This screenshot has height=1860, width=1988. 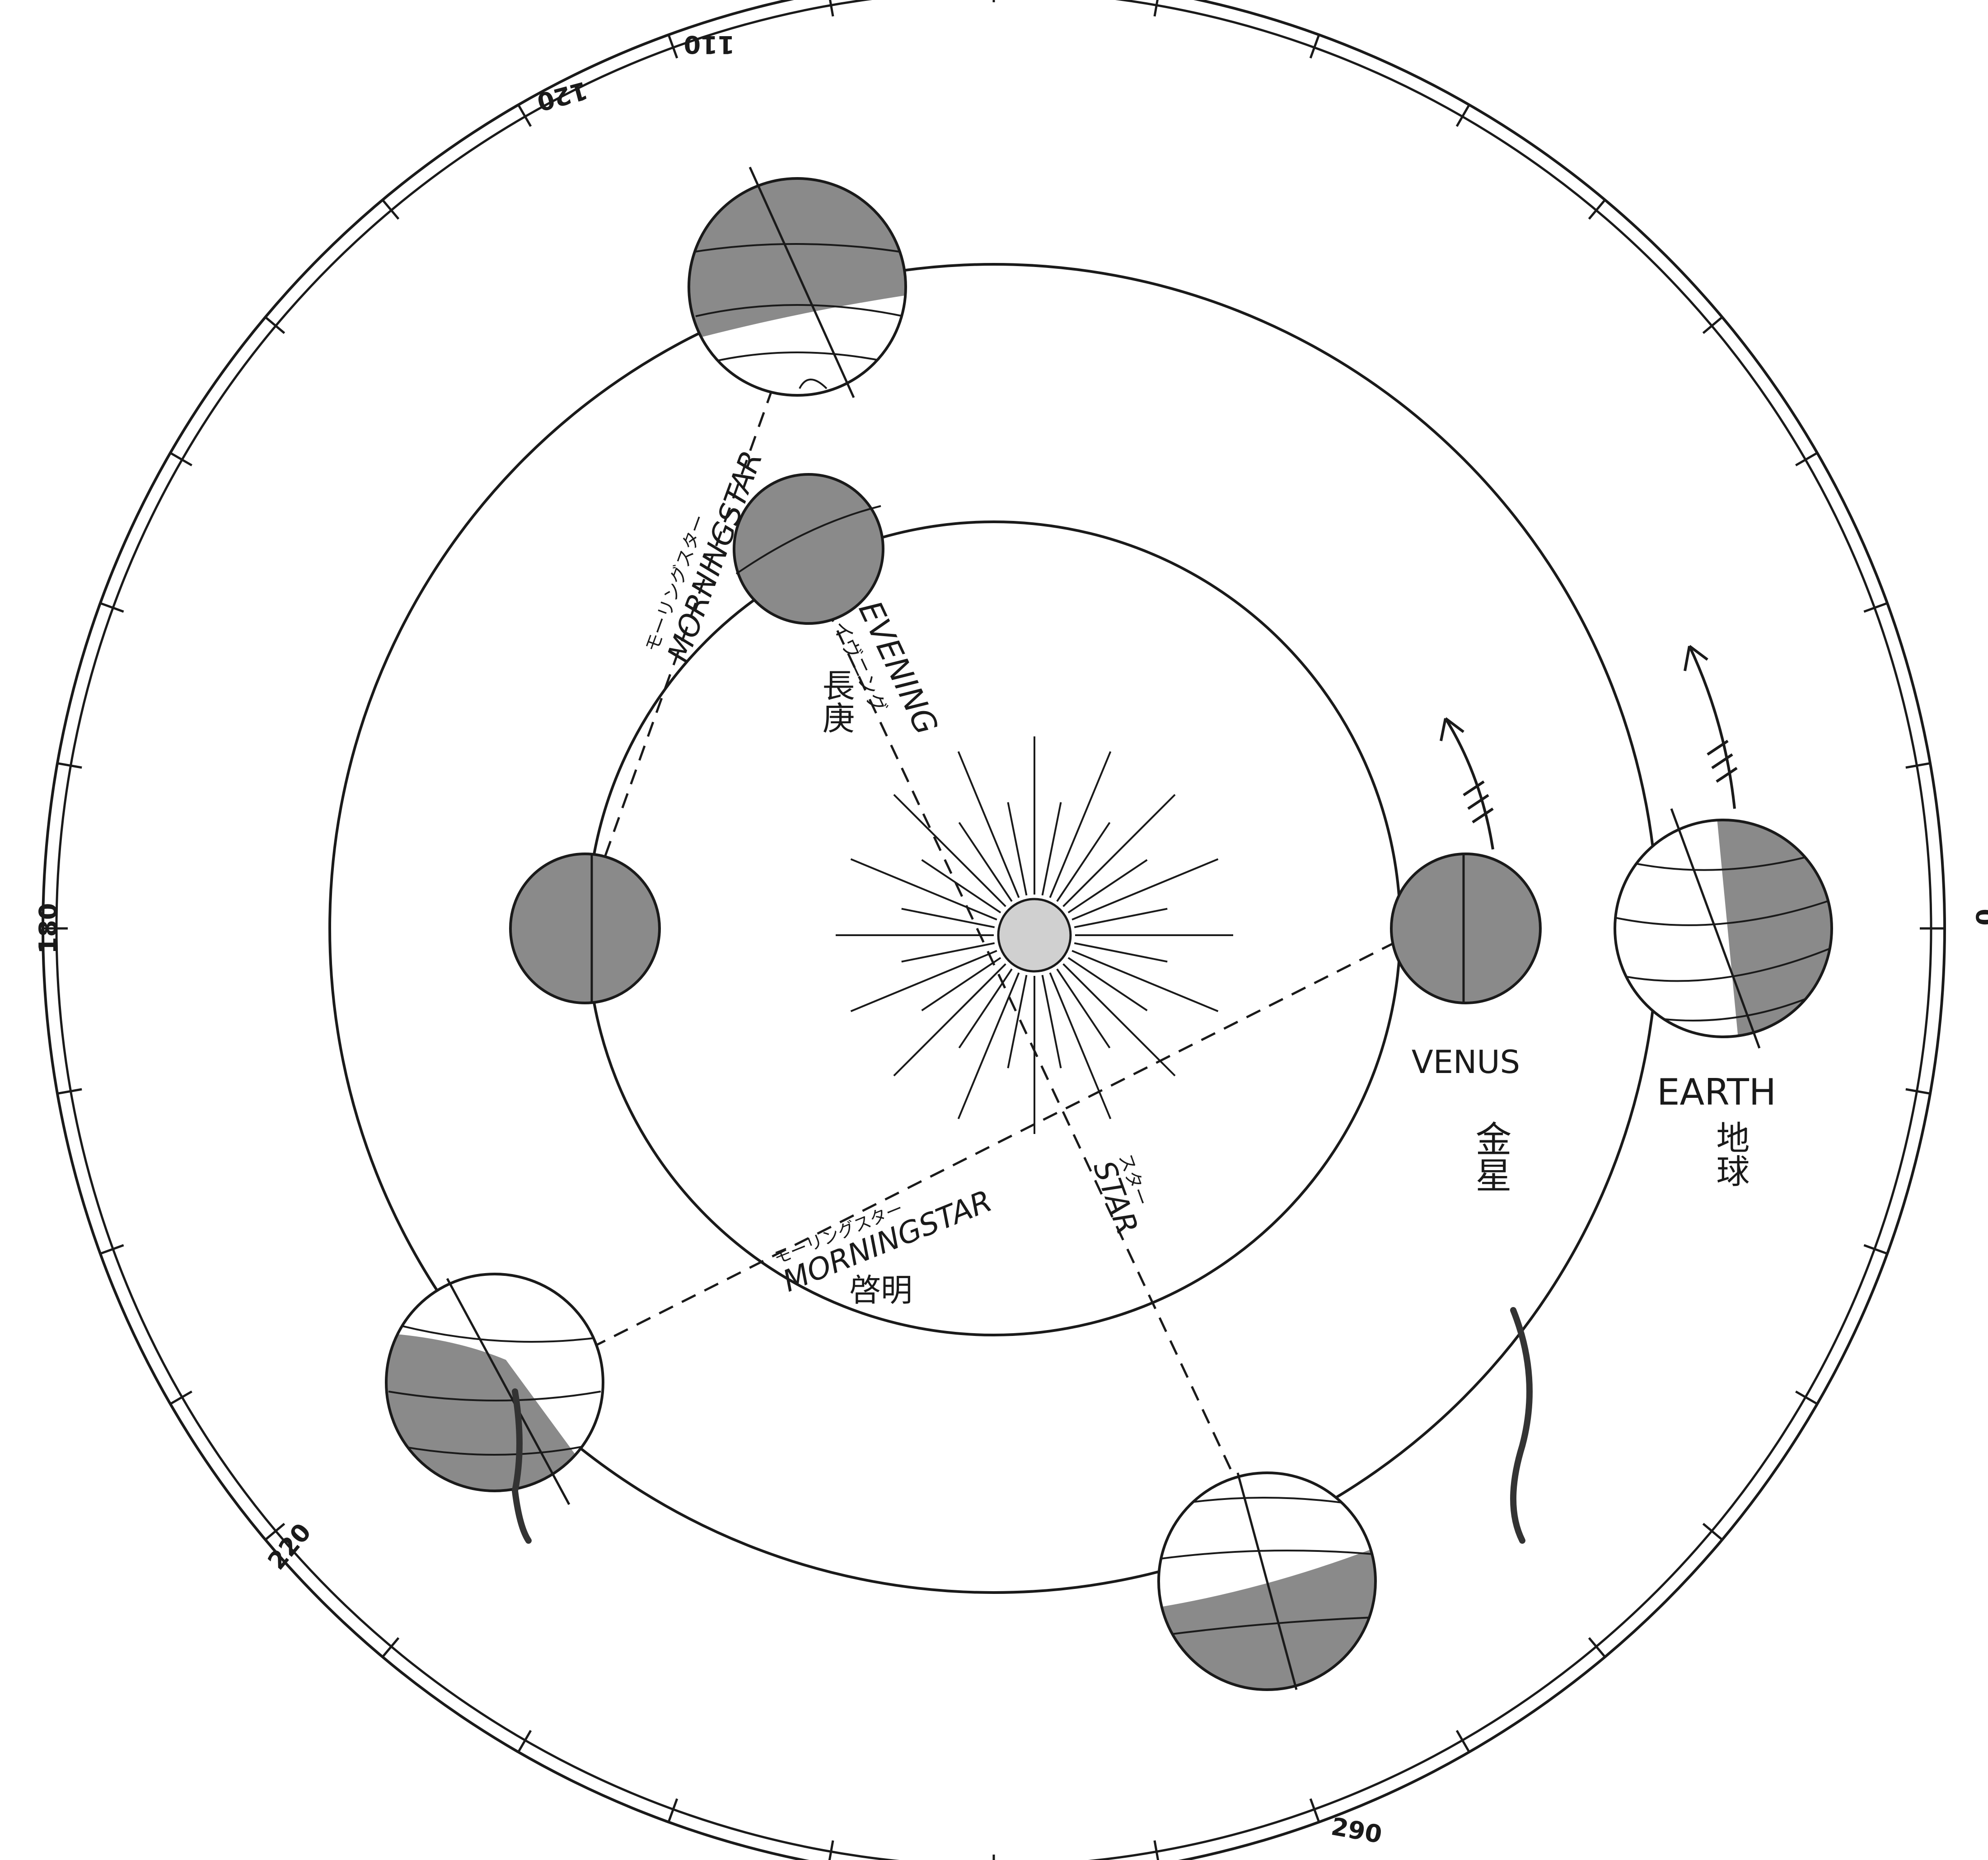 I want to click on earth-position-top, so click(x=797, y=282).